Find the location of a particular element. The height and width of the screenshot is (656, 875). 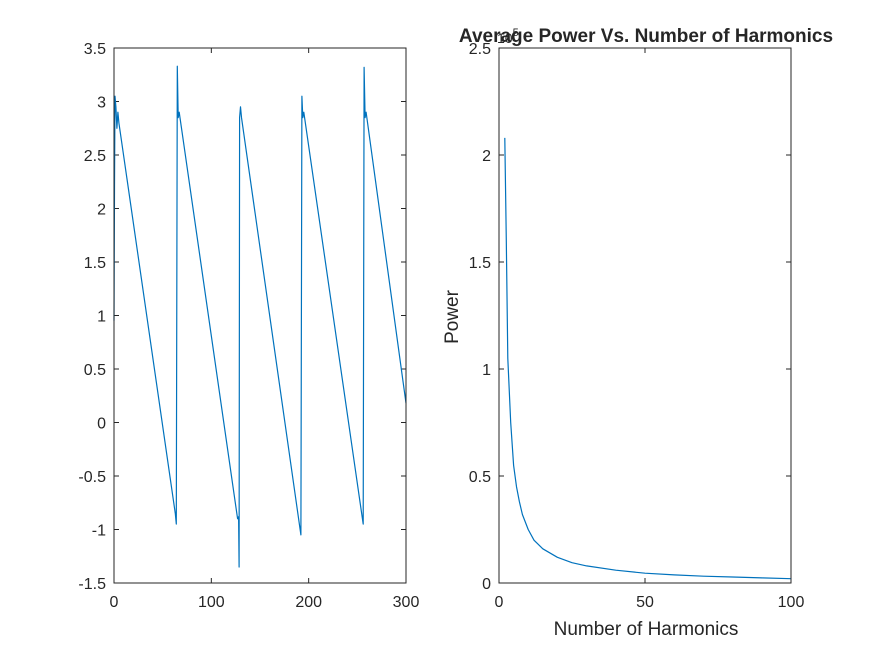

exponent-power: 5 is located at coordinates (516, 33).